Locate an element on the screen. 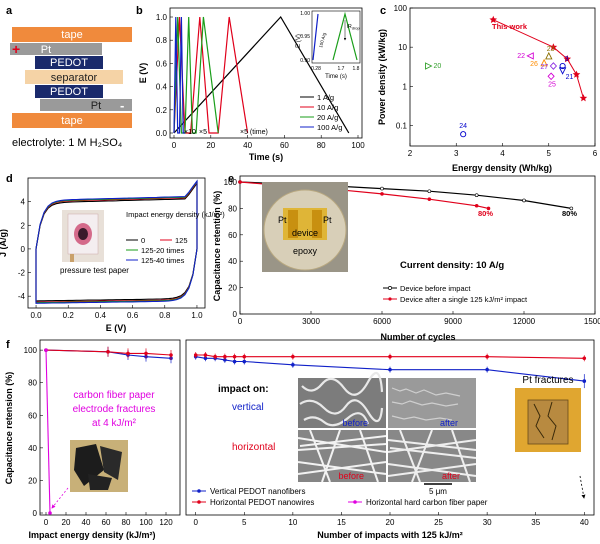  y-axis-label-f-left: Capacitance retension (%) is located at coordinates (9, 428).